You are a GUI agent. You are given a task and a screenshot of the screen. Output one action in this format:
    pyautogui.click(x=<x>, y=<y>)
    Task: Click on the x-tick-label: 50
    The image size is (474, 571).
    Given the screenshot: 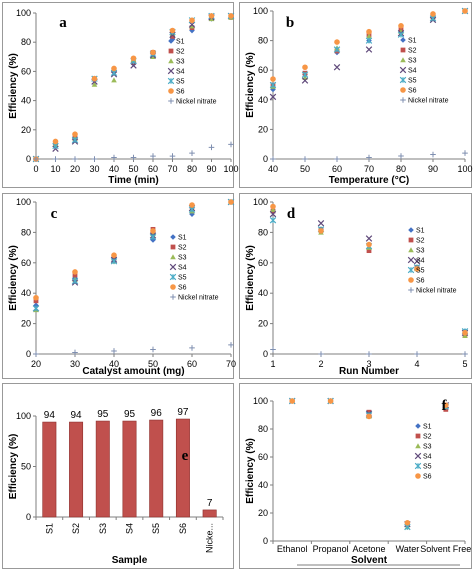 What is the action you would take?
    pyautogui.click(x=133, y=169)
    